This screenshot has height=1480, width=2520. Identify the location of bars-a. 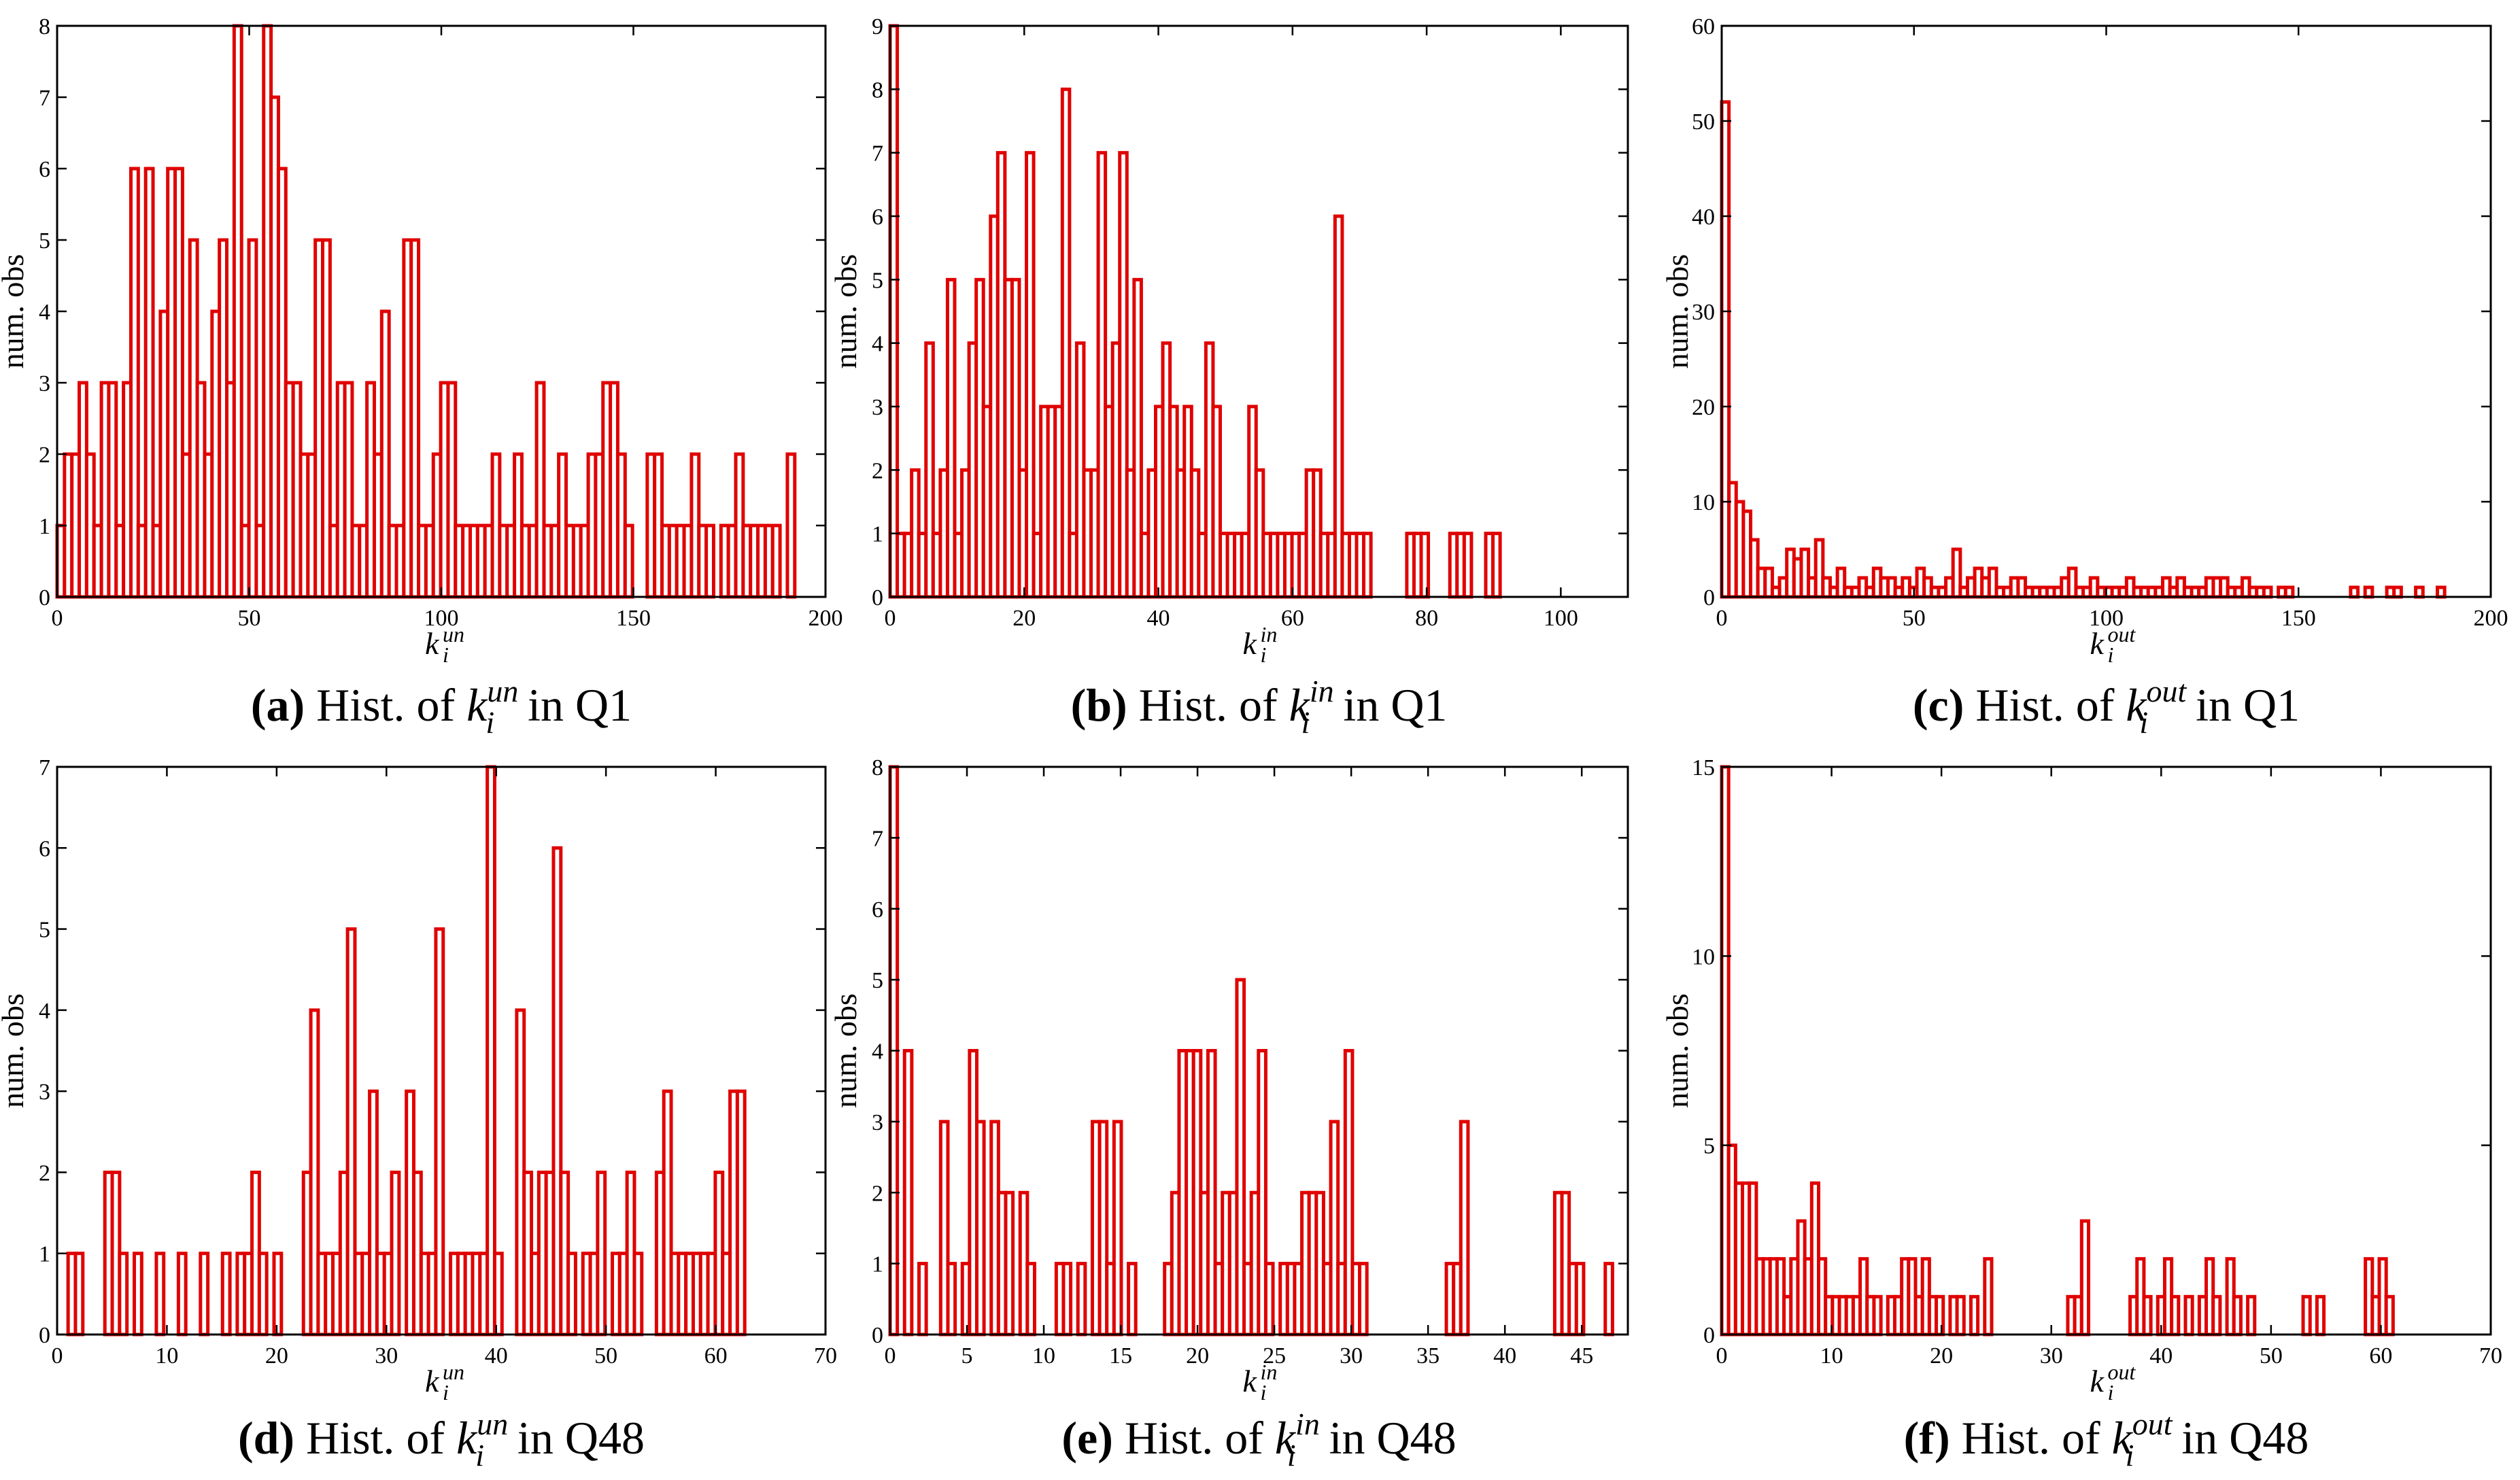
(426, 311).